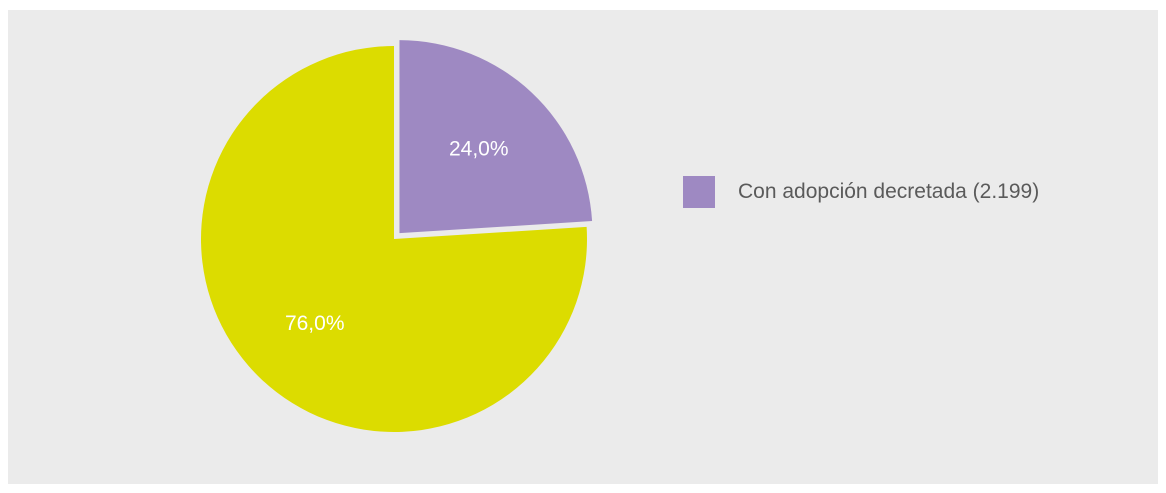 Image resolution: width=1166 pixels, height=493 pixels. Describe the element at coordinates (889, 191) in the screenshot. I see `legend-label: Con adopción decretada (2.199)` at that location.